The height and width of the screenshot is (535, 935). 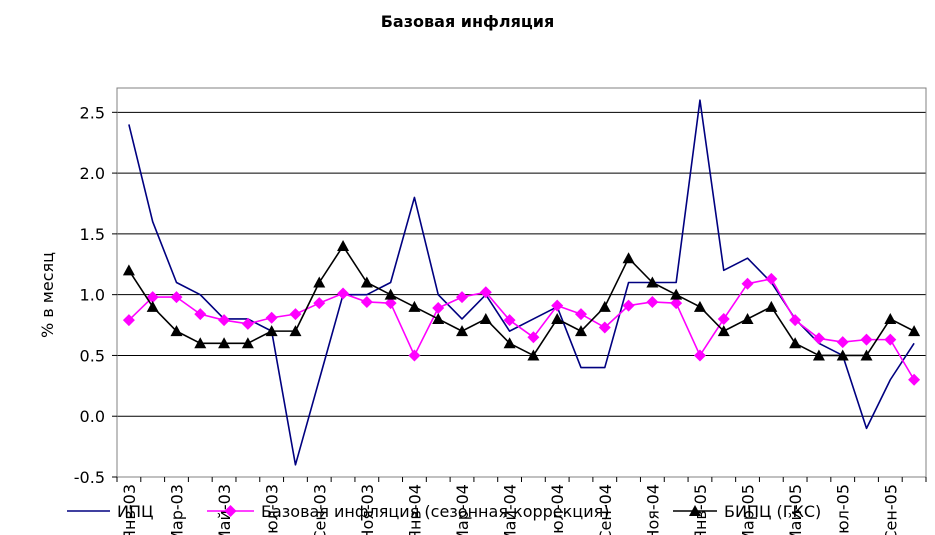 I want to click on y-tick-labels: -0.5 0.0 0.5 1.0 1.5 2.0 2.5, so click(x=89, y=295).